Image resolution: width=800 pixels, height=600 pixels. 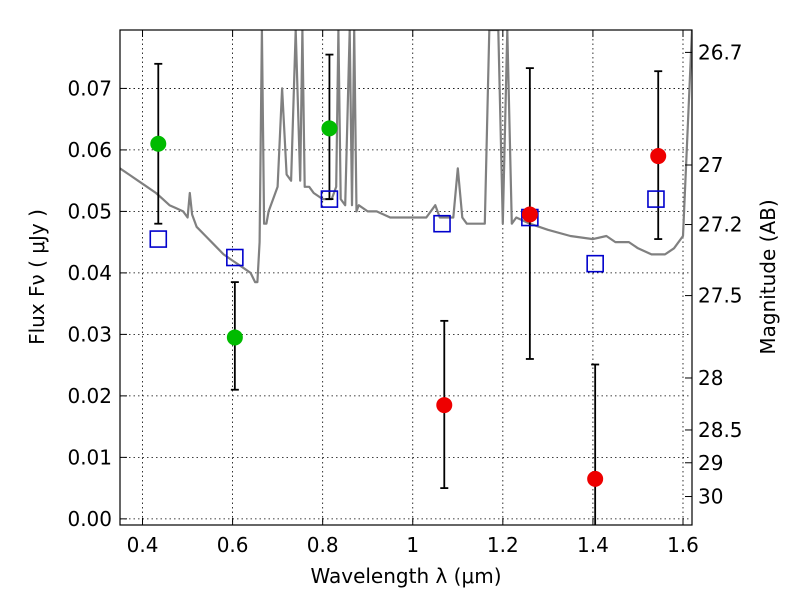 What do you see at coordinates (683, 545) in the screenshot?
I see `x-tick-label: 1.6` at bounding box center [683, 545].